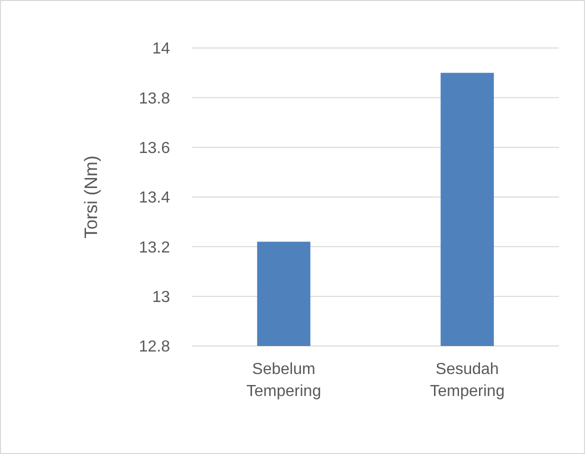  What do you see at coordinates (161, 297) in the screenshot?
I see `y-tick-label: 13` at bounding box center [161, 297].